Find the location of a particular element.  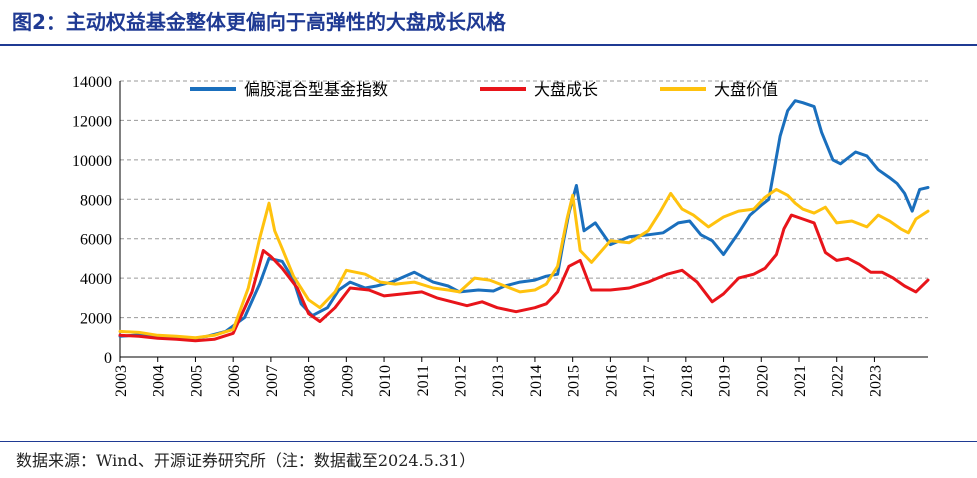

legend-label: 大盘成长 is located at coordinates (566, 89).